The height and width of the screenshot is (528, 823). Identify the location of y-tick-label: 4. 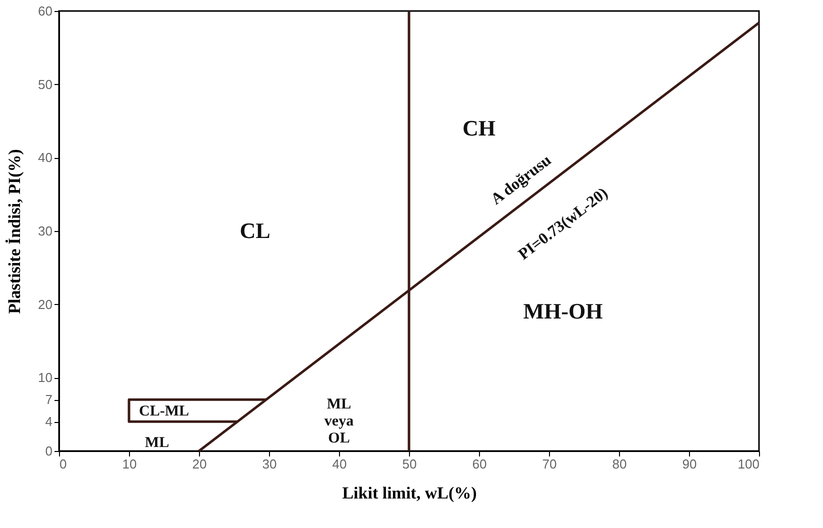
(48, 422).